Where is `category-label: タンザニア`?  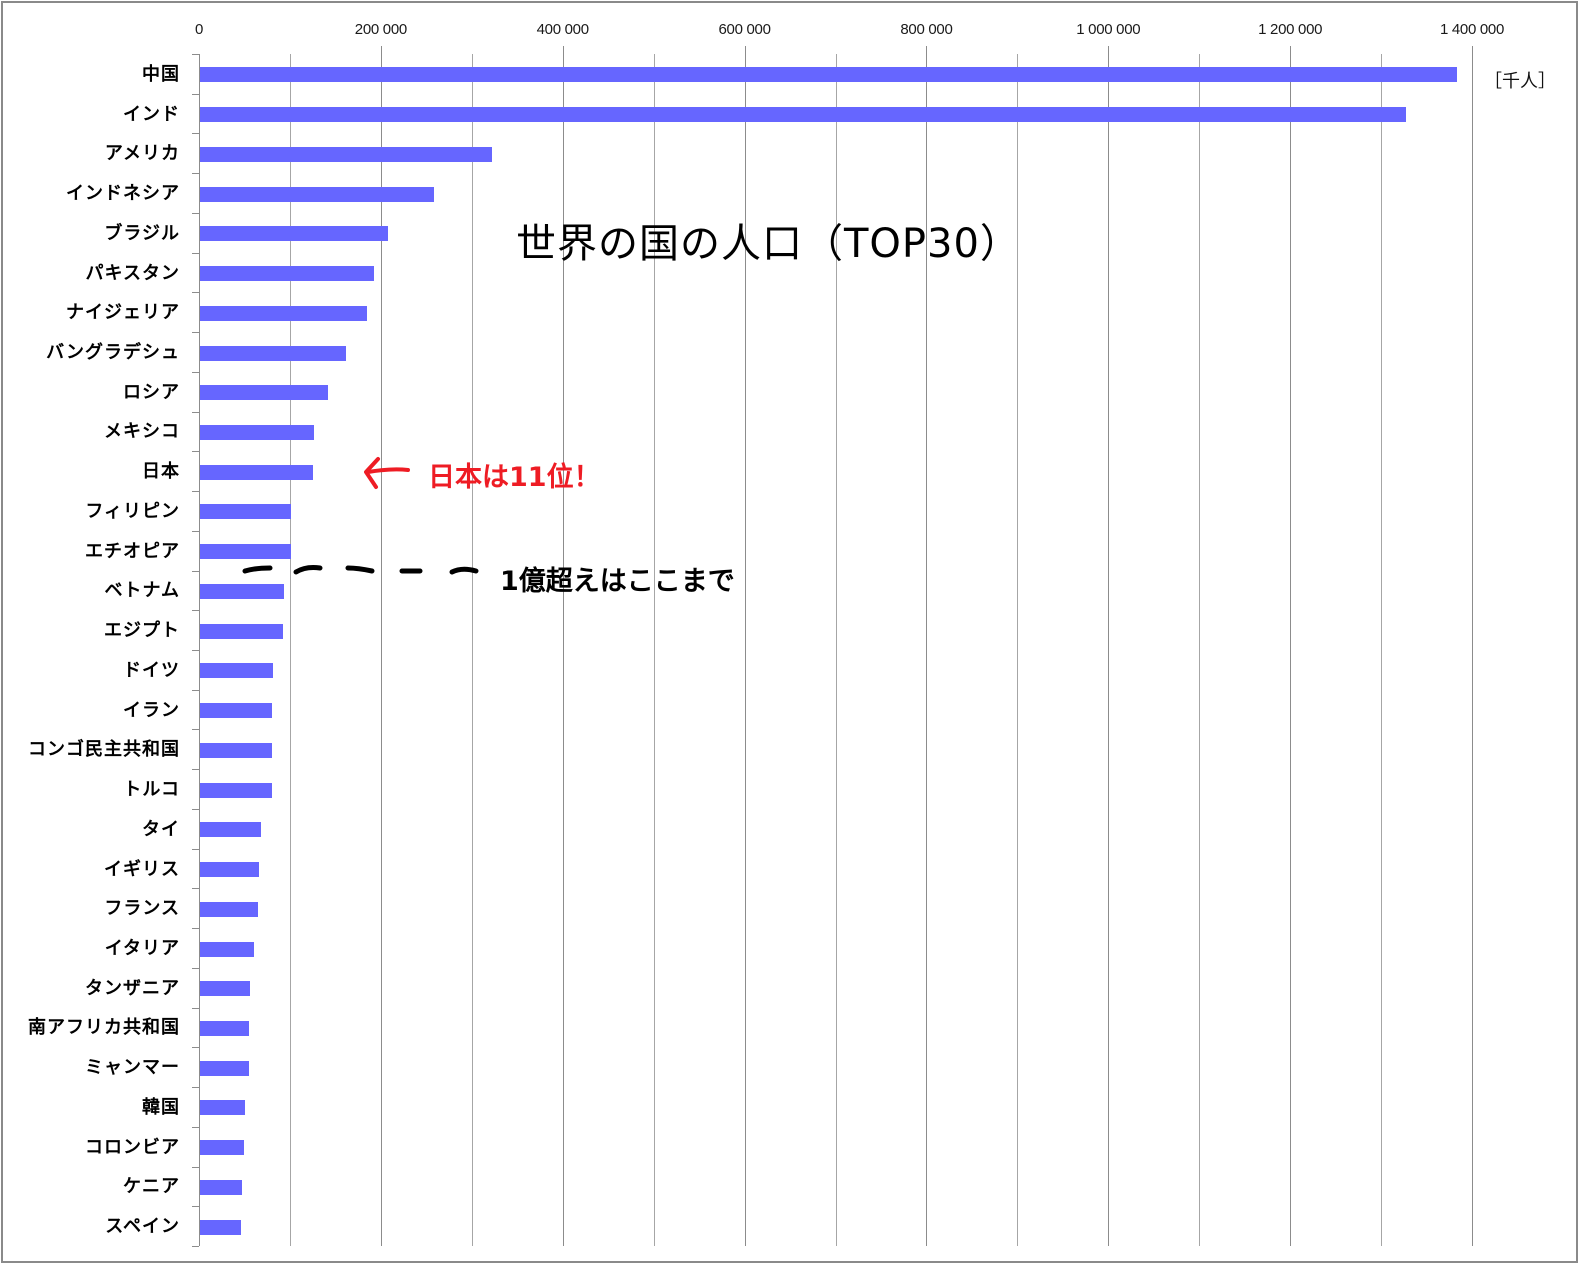
category-label: タンザニア is located at coordinates (132, 988).